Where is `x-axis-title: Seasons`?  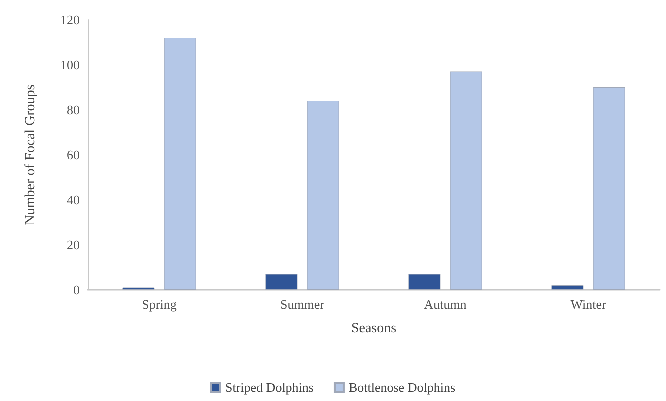 x-axis-title: Seasons is located at coordinates (374, 329).